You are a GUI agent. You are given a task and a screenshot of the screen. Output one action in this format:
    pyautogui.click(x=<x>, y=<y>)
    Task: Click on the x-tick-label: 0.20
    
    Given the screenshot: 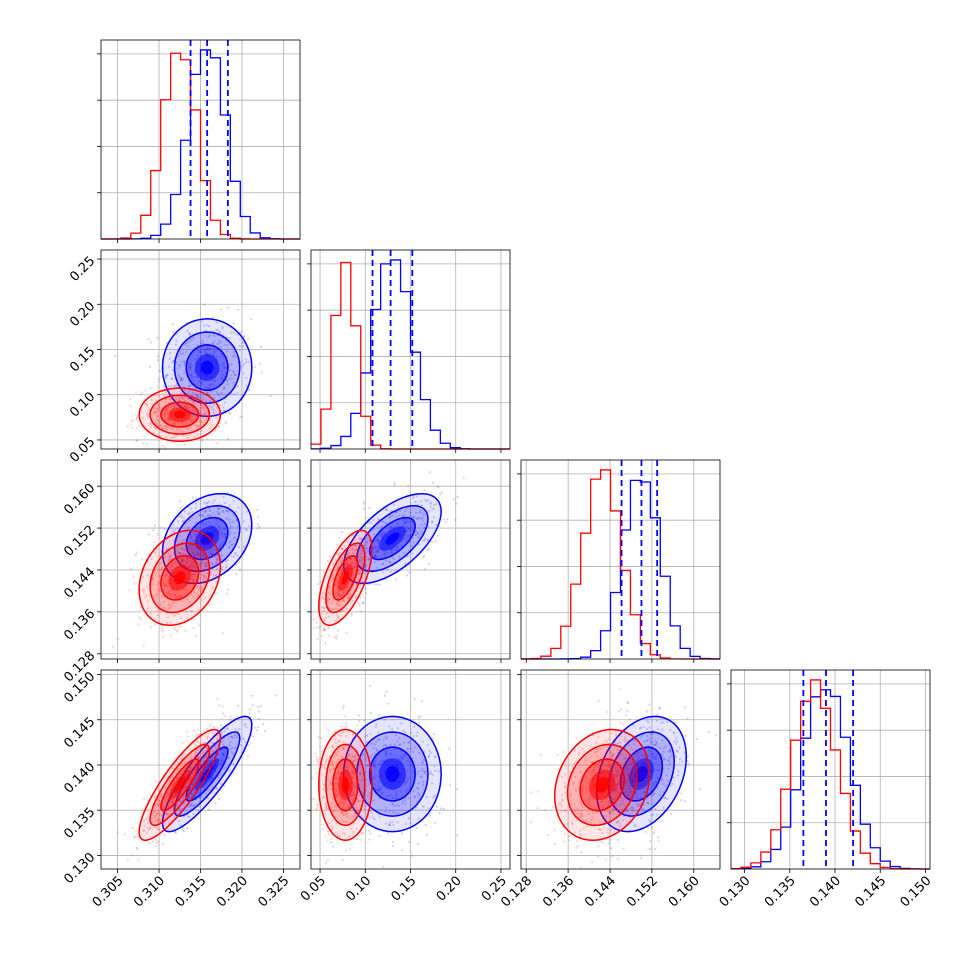 What is the action you would take?
    pyautogui.click(x=449, y=888)
    